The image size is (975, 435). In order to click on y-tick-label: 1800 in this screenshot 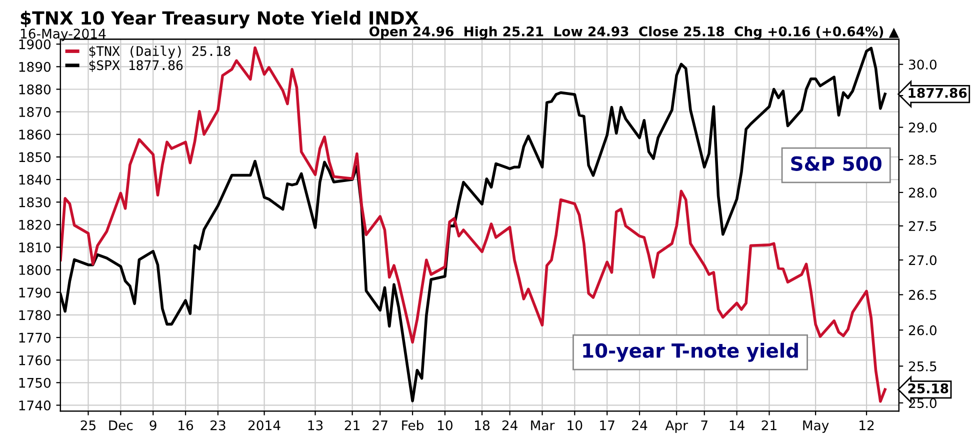, I will do `click(35, 270)`.